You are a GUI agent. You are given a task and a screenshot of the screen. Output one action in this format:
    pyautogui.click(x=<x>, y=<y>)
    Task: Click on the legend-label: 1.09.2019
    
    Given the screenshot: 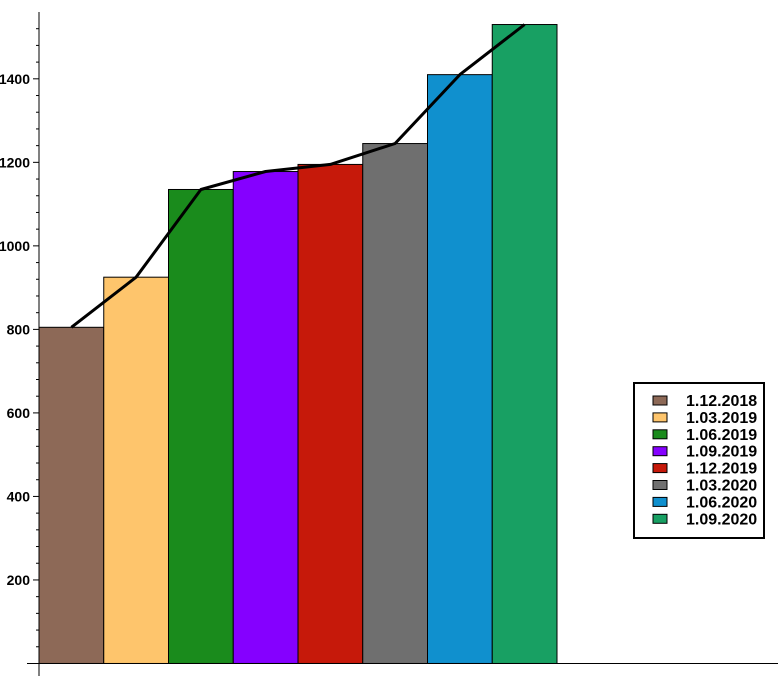 What is the action you would take?
    pyautogui.click(x=721, y=452)
    